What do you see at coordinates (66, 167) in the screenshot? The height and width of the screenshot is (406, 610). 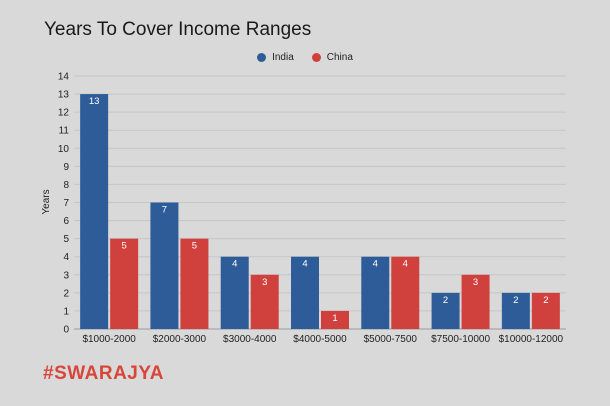 I see `y-tick-label: 9` at bounding box center [66, 167].